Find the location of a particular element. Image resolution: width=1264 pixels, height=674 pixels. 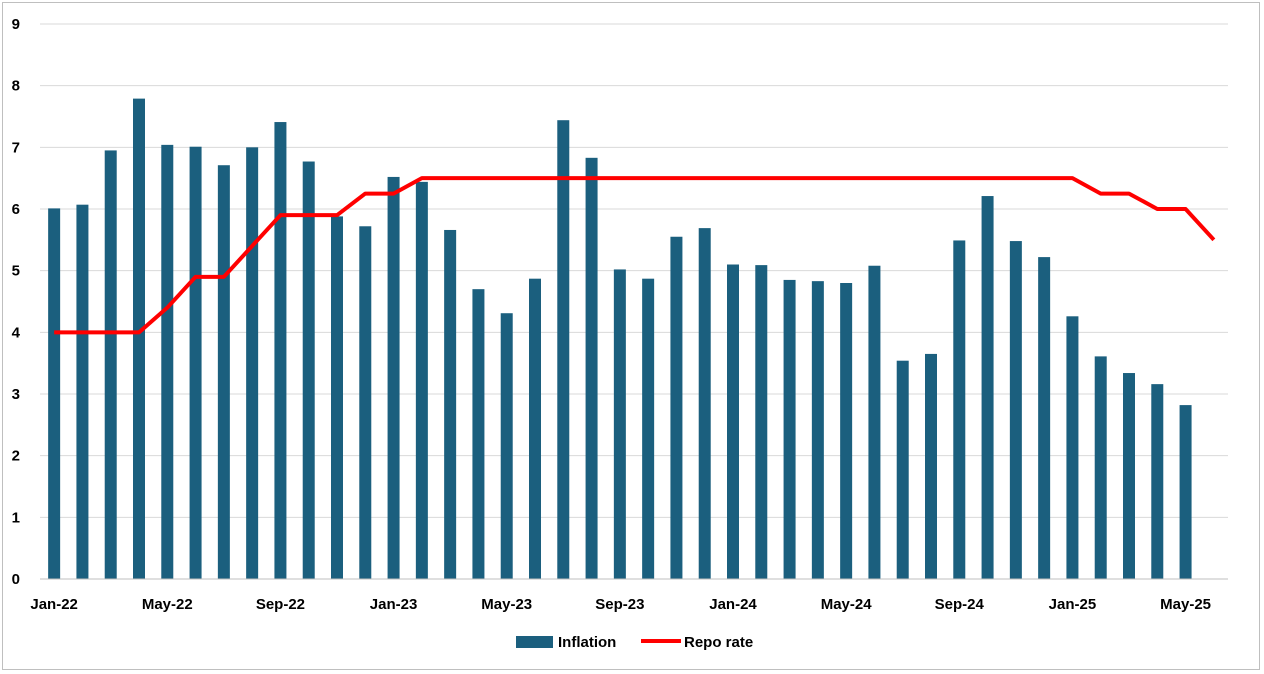

y-tick-label: 1 is located at coordinates (16, 517).